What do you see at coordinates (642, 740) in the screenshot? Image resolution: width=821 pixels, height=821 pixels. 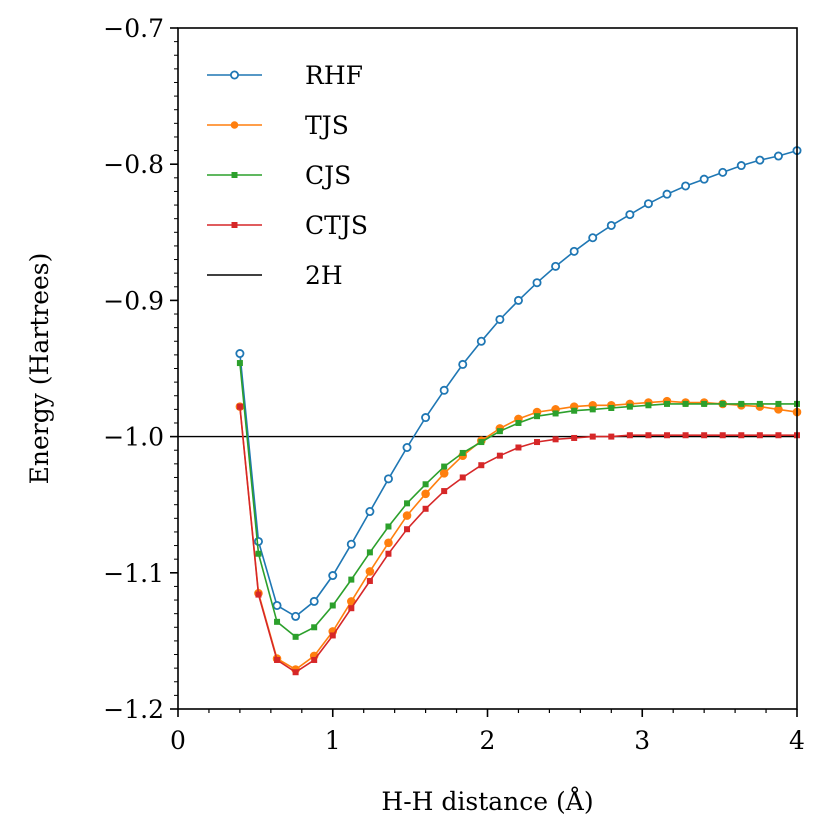 I see `x-tick-label: 3` at bounding box center [642, 740].